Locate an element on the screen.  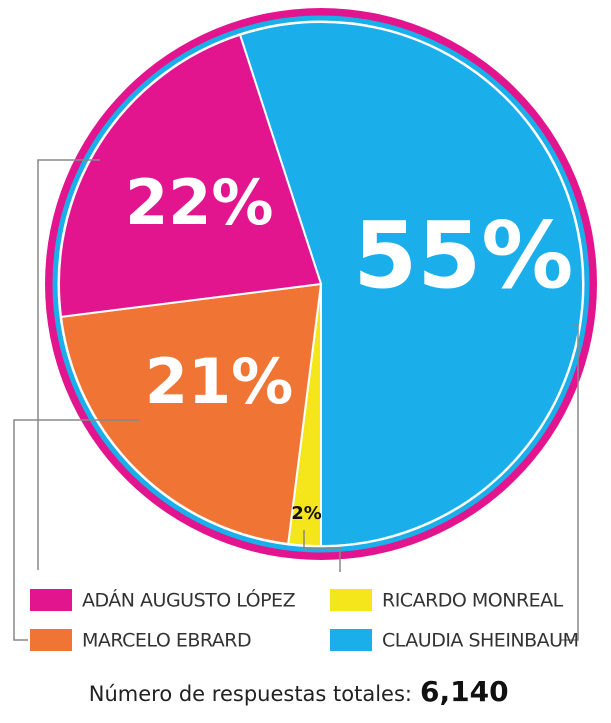
footer-text: Número de respuestas totales: is located at coordinates (250, 694).